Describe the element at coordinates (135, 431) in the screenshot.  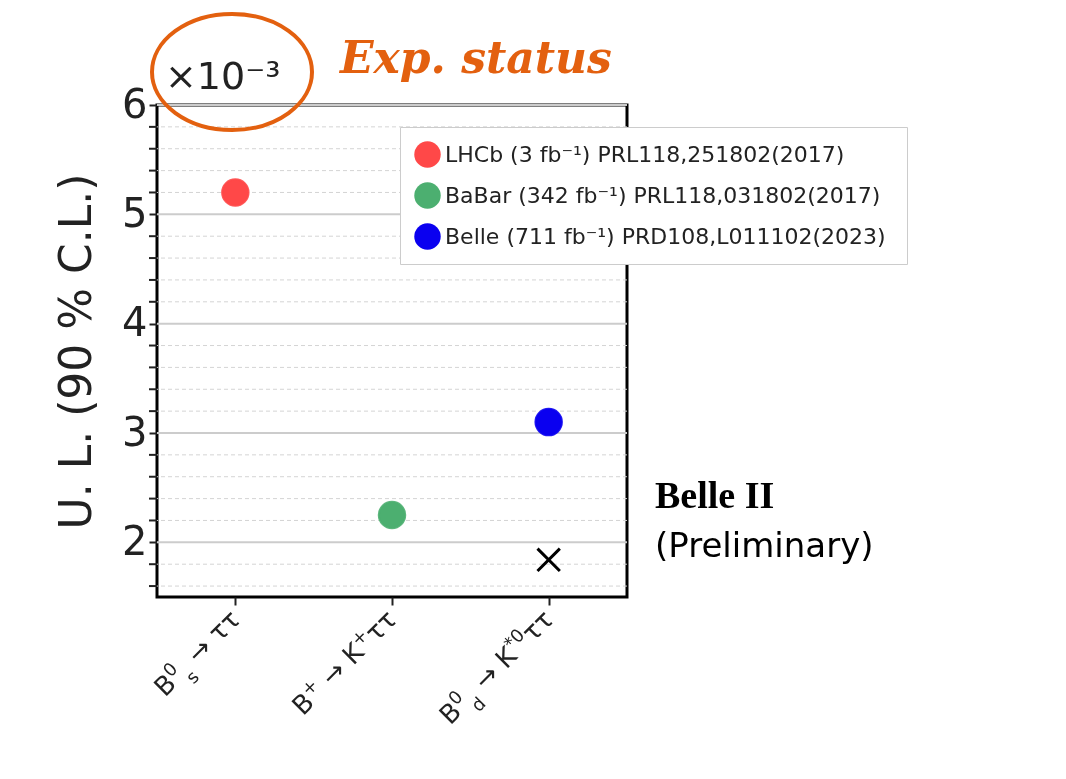
I see `y-tick-label: 3` at that location.